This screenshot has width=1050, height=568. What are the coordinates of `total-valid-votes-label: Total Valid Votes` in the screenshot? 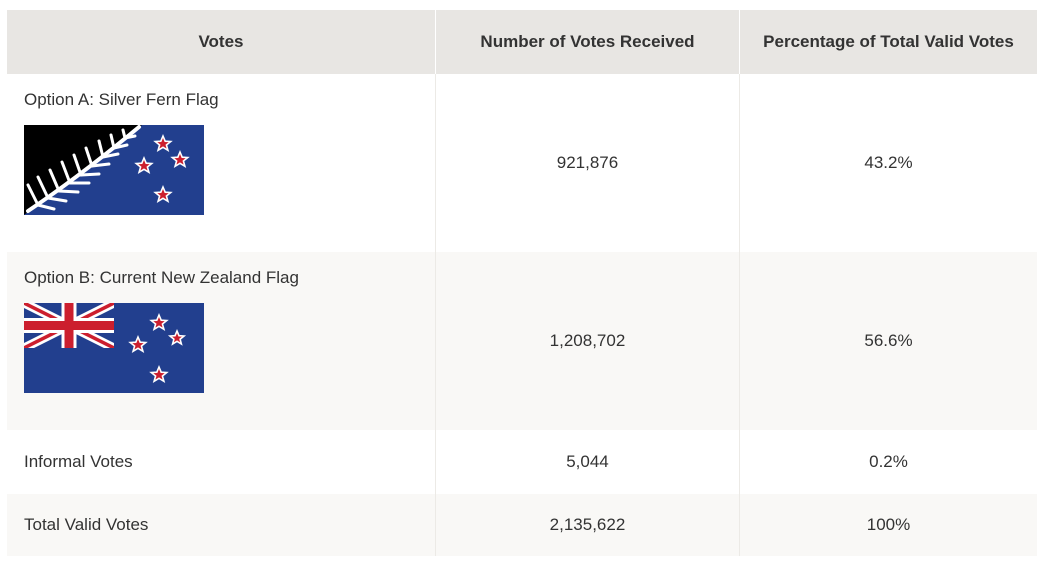 It's located at (221, 525).